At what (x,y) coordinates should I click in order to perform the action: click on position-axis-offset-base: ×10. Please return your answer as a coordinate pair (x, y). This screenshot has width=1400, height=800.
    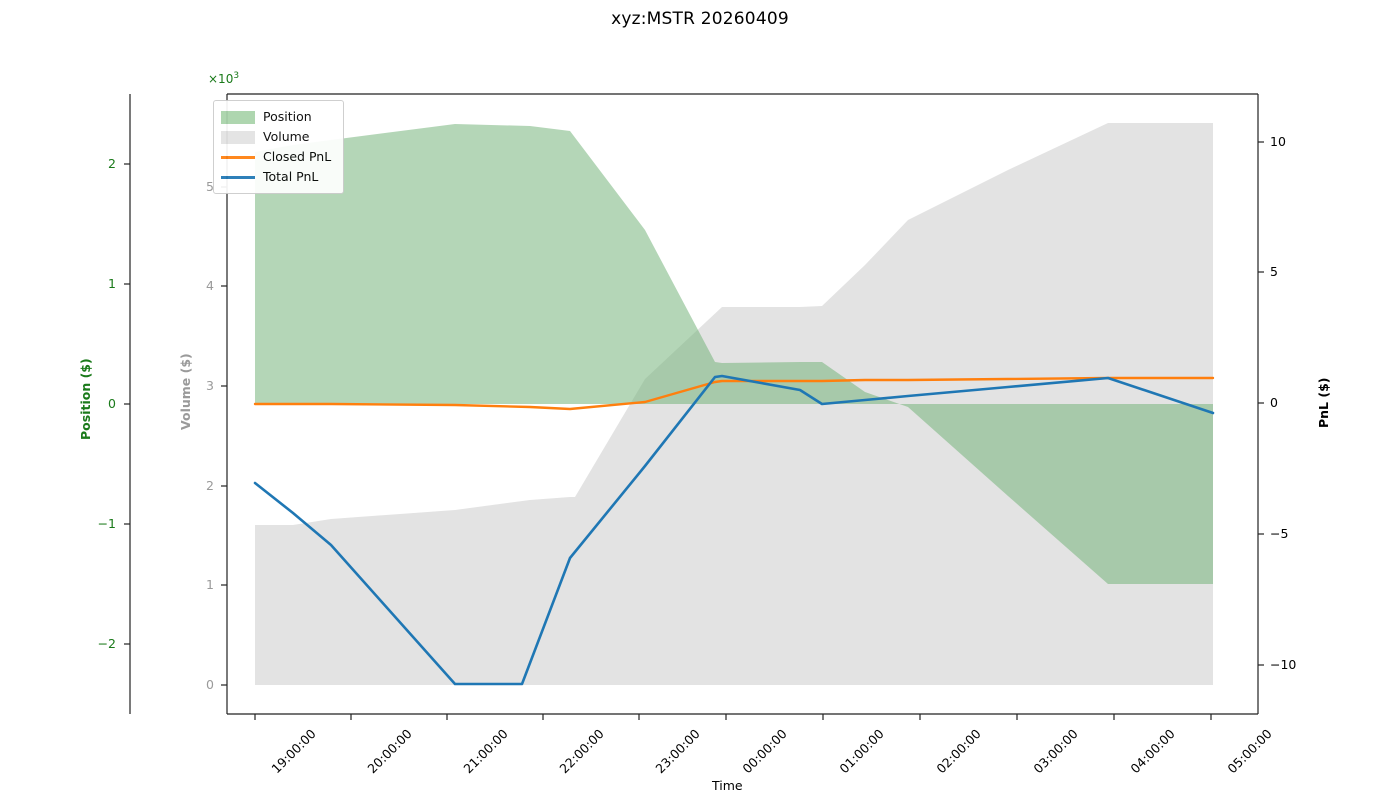
    Looking at the image, I should click on (221, 79).